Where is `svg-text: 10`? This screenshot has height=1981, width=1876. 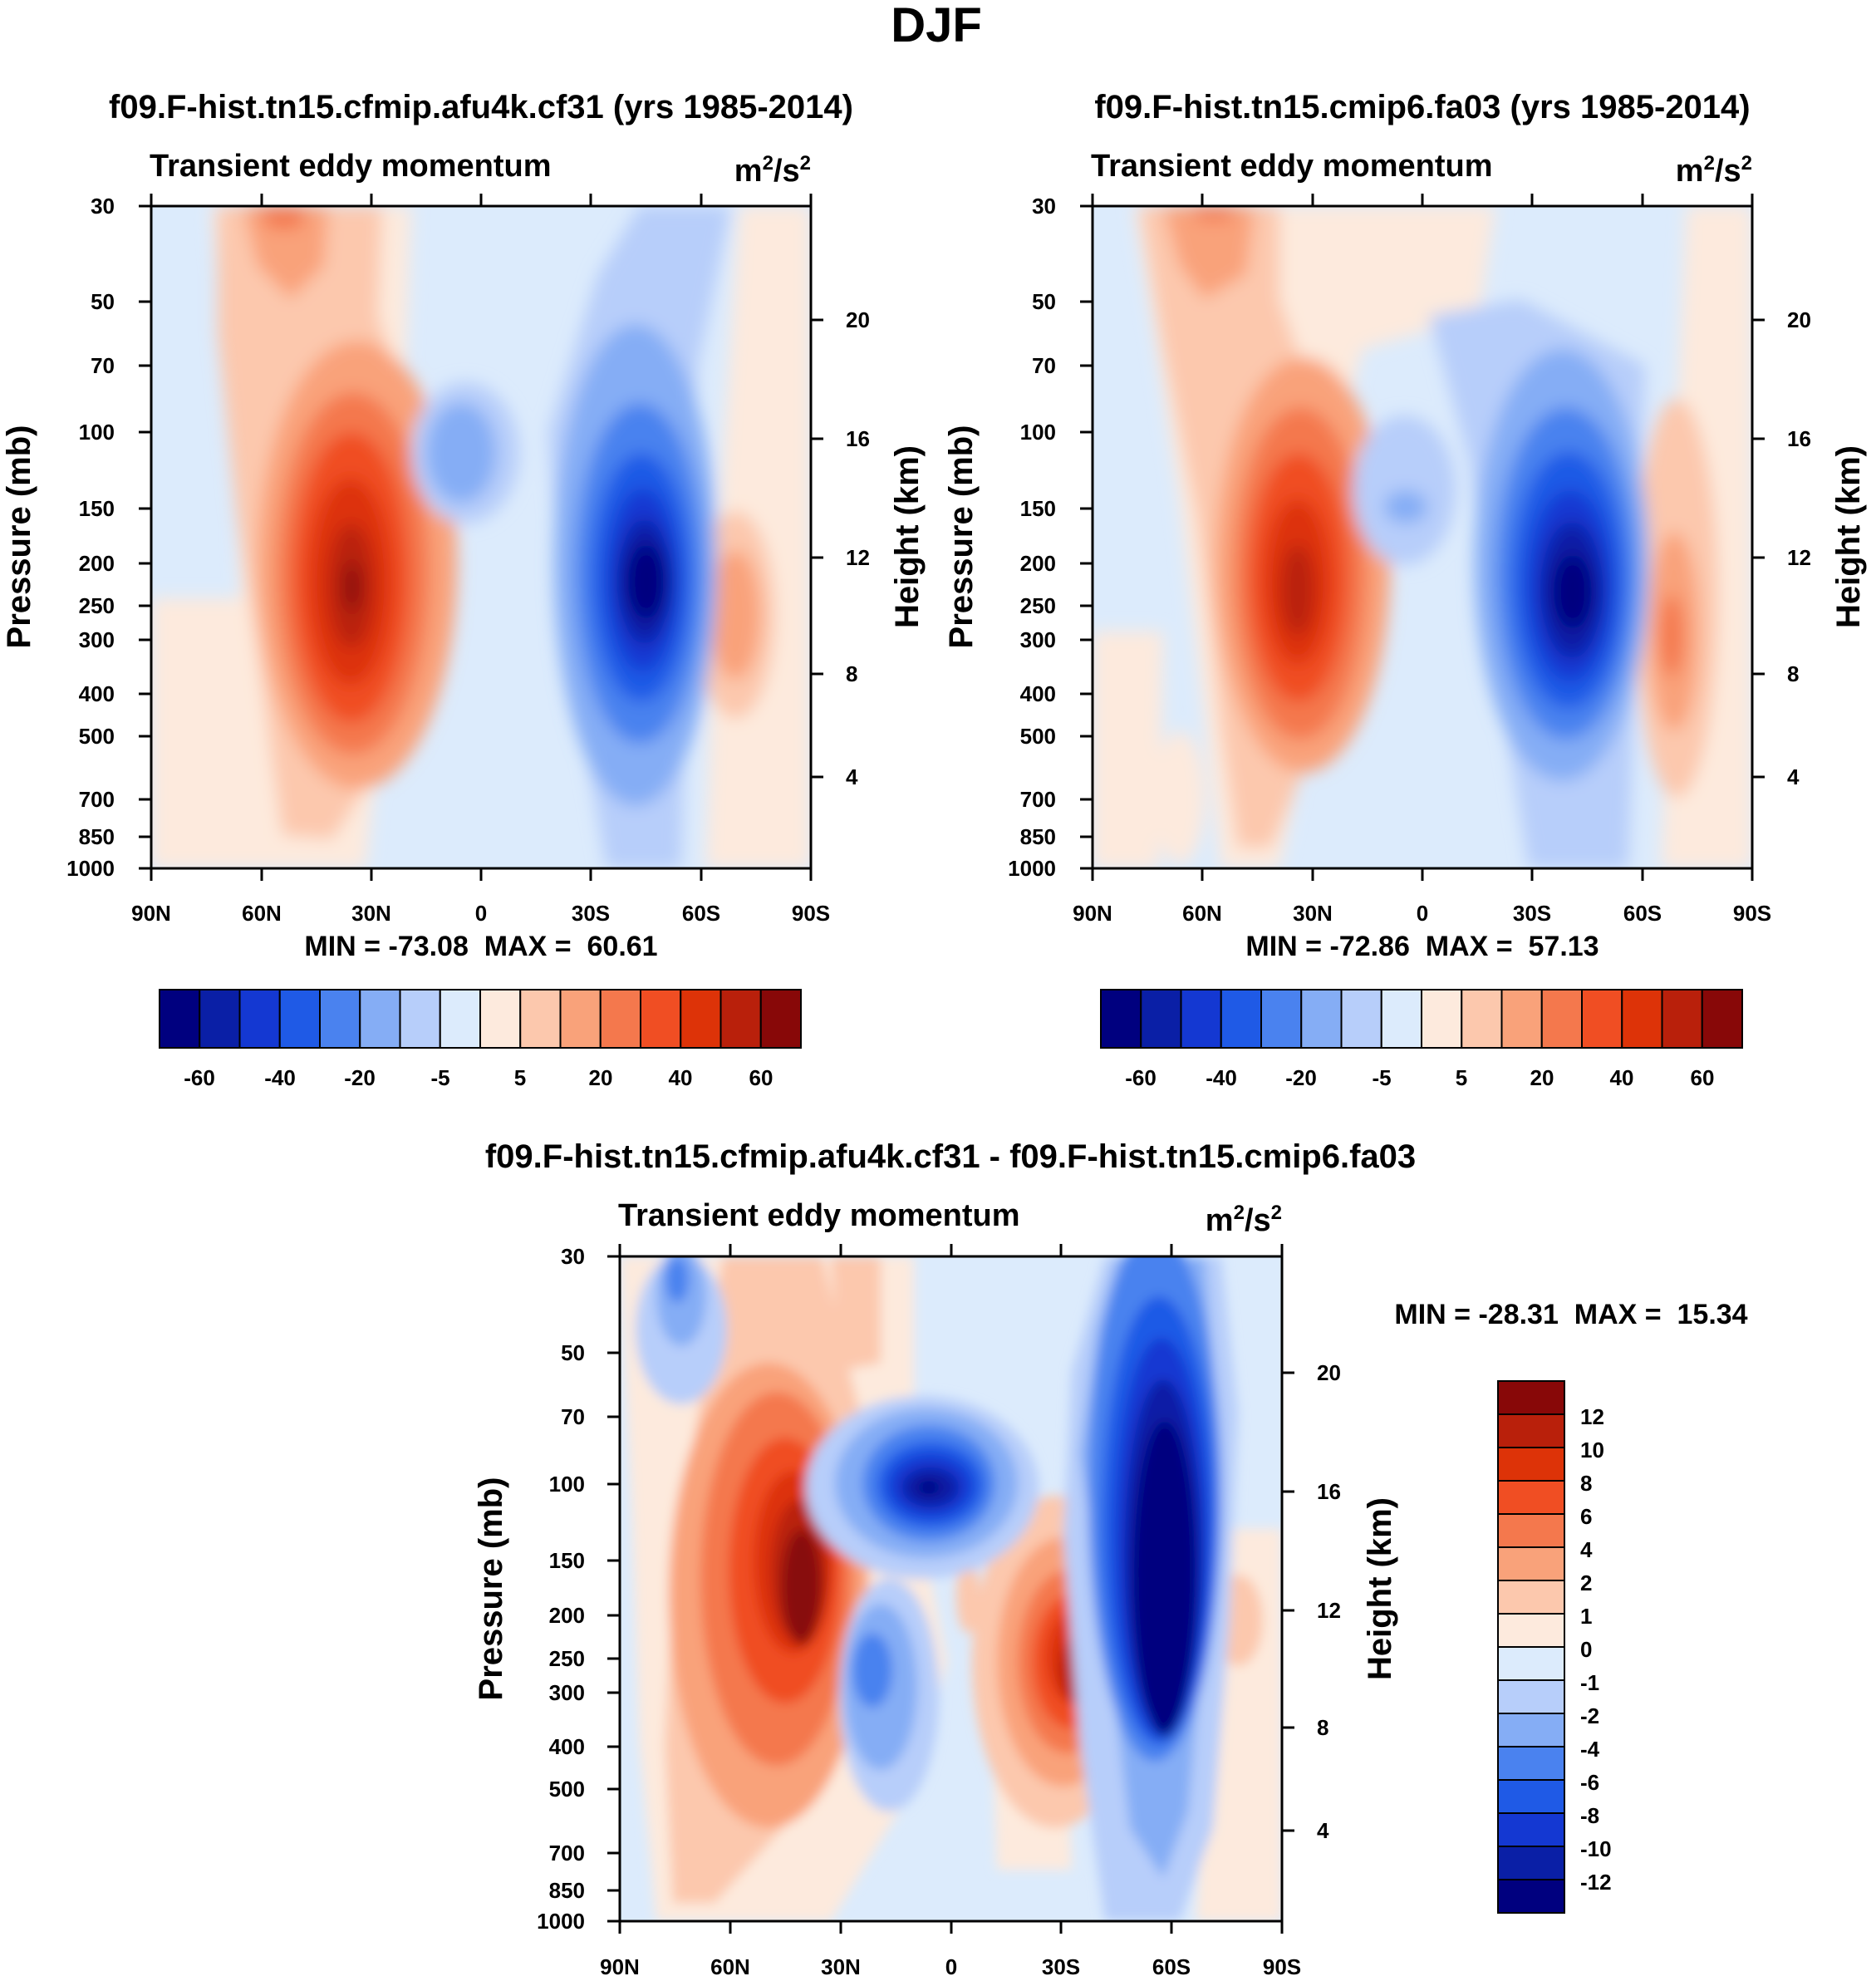
svg-text: 10 is located at coordinates (1592, 1450).